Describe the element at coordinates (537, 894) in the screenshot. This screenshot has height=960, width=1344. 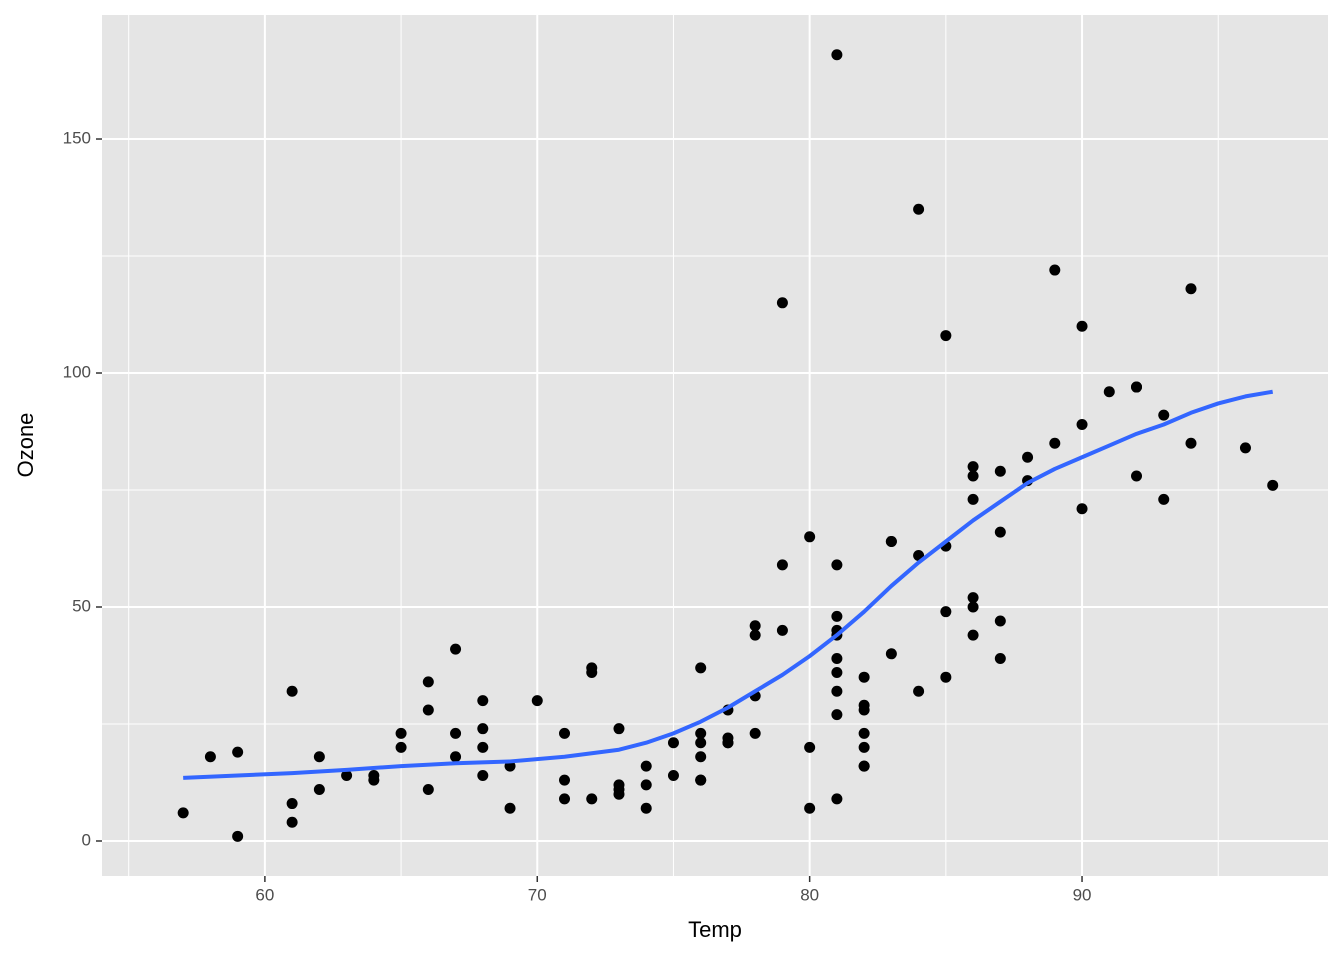
I see `x-tick-label: 70` at that location.